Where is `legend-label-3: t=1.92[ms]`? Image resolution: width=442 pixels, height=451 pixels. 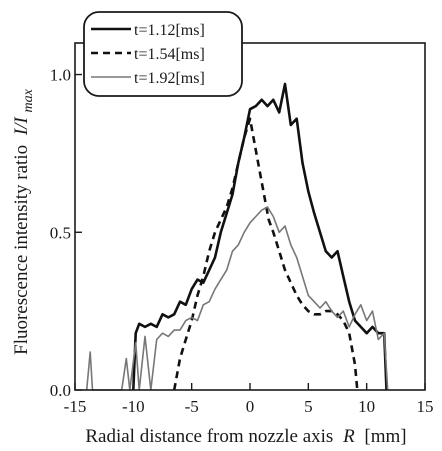
legend-label-3: t=1.92[ms] is located at coordinates (169, 78).